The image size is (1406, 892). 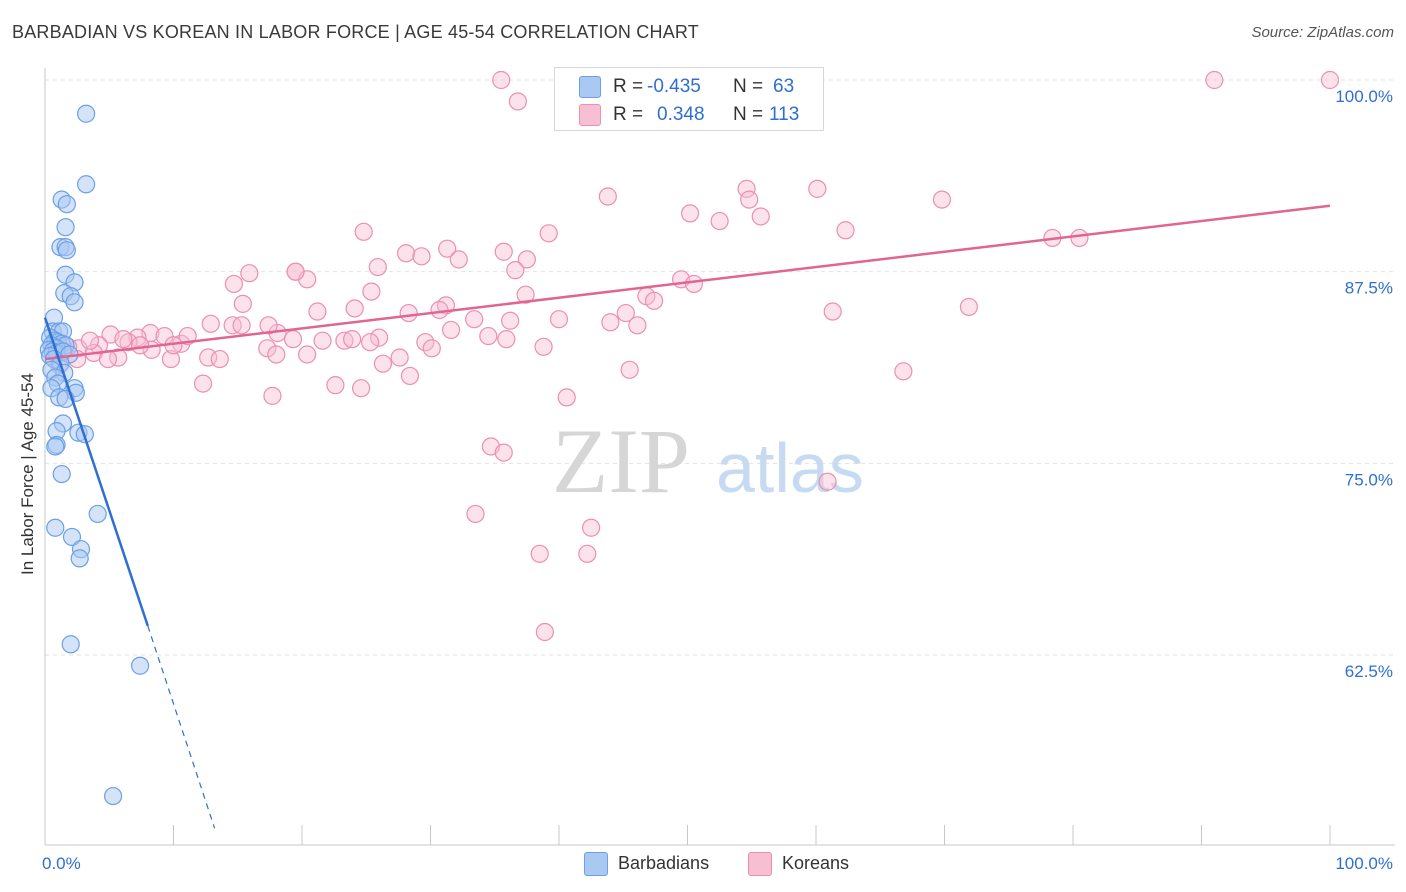 What do you see at coordinates (784, 86) in the screenshot?
I see `n-value: 63` at bounding box center [784, 86].